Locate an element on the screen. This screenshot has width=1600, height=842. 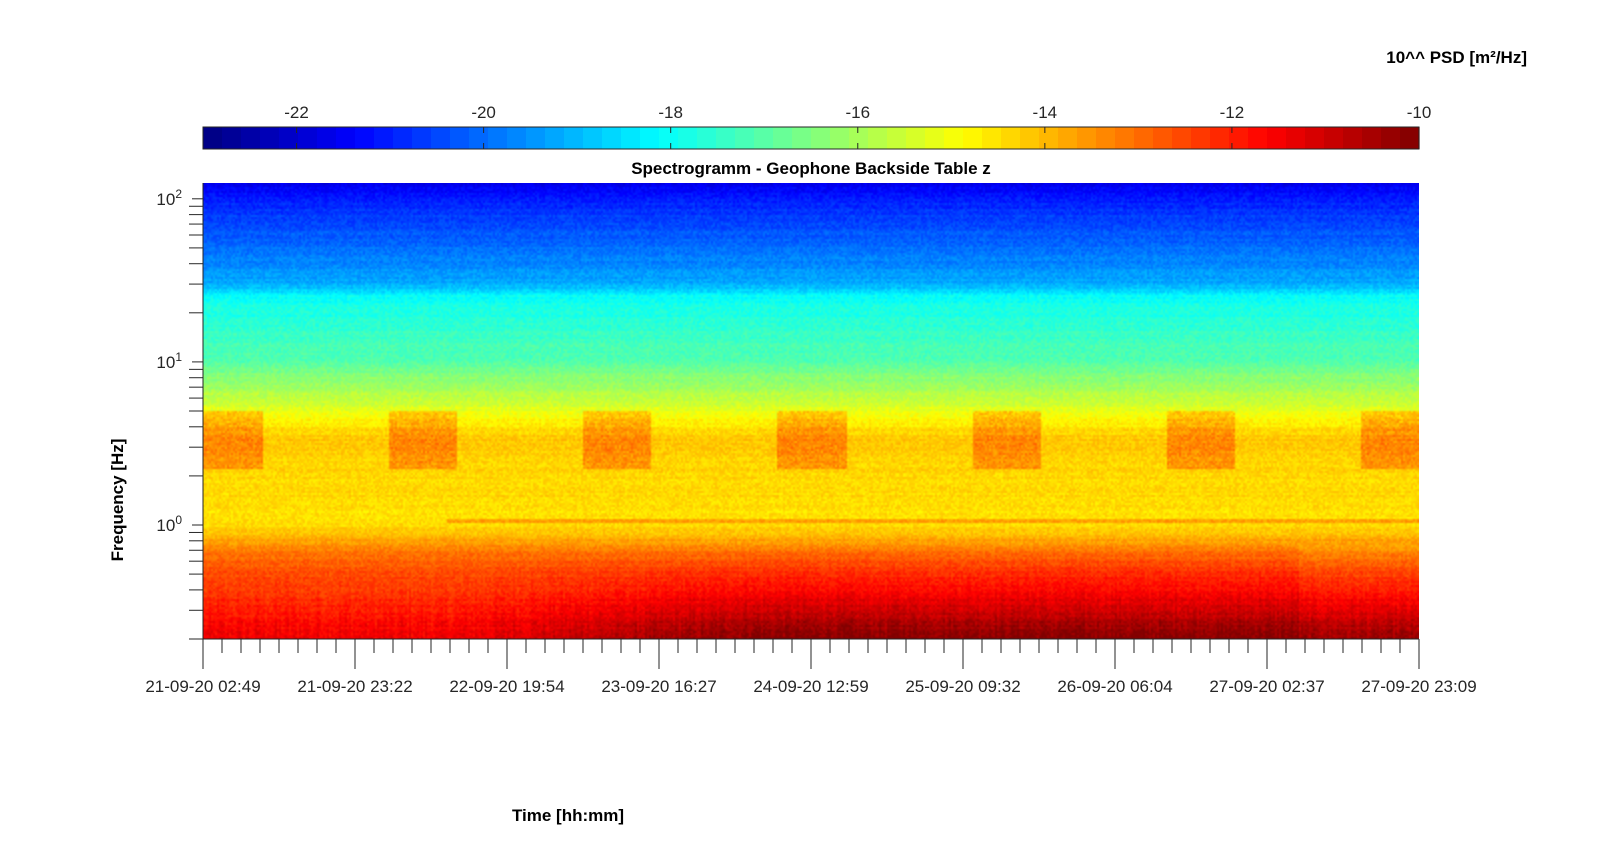
colorbar-tick-label: -16 is located at coordinates (857, 112).